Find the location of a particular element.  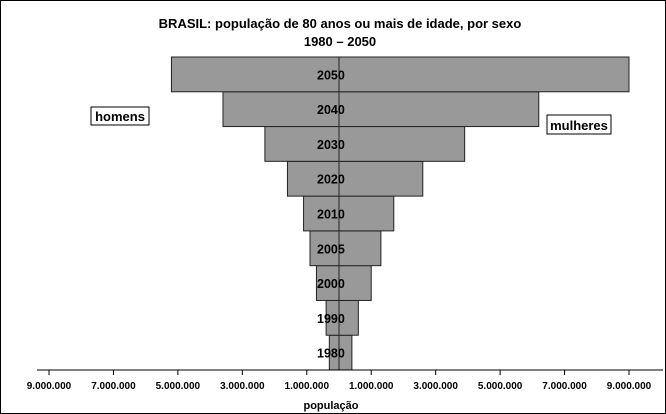

bar-women-2040 is located at coordinates (439, 109).